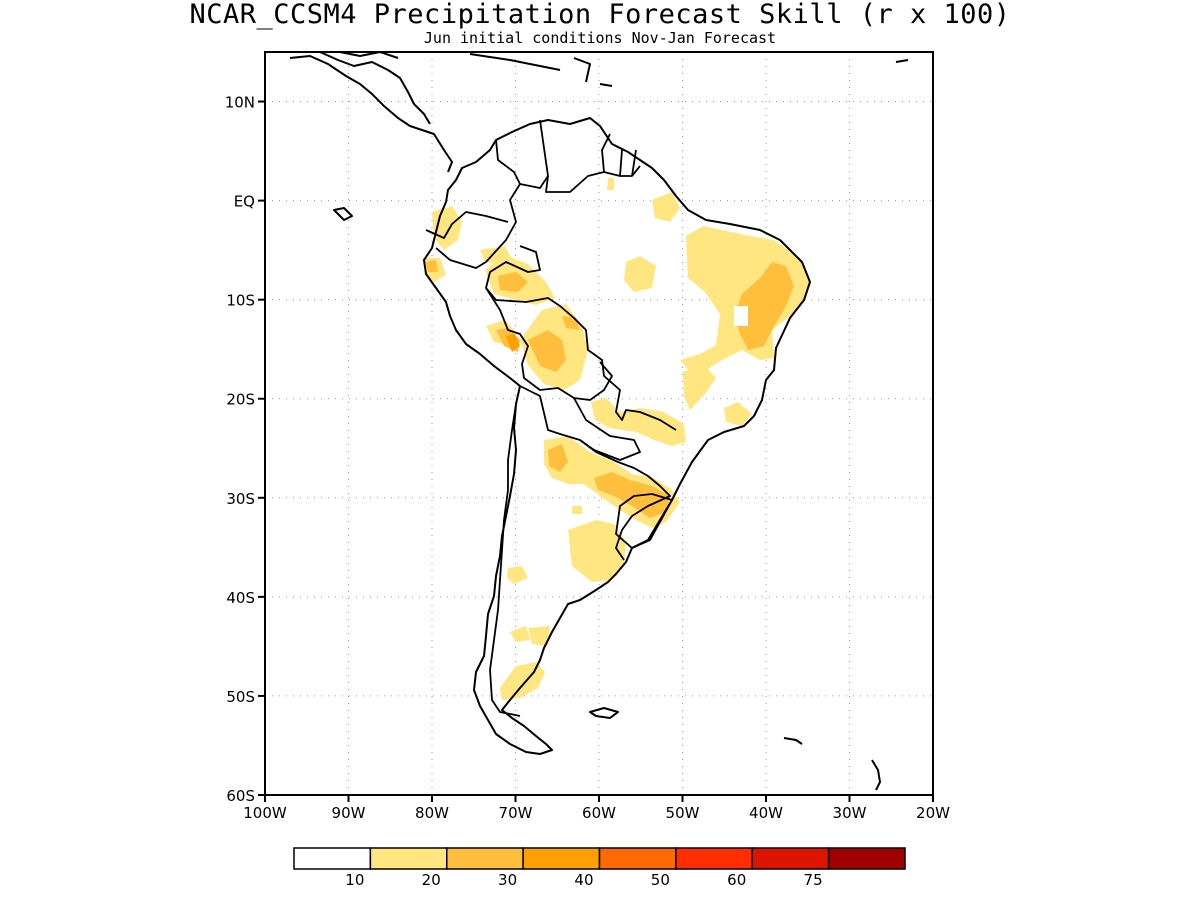  Describe the element at coordinates (369, 55) in the screenshot. I see `caribbean-islands` at that location.